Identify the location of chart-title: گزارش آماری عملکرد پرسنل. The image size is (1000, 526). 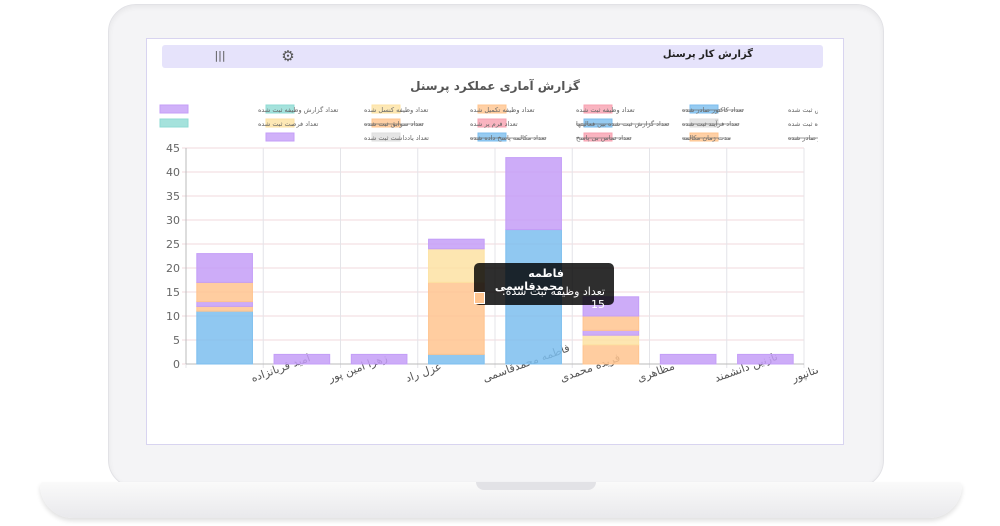
(495, 85).